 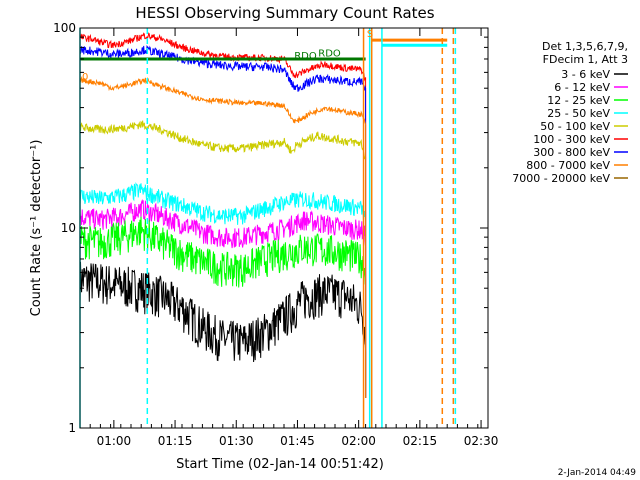 What do you see at coordinates (420, 441) in the screenshot?
I see `x-tick-label-5: 02:15` at bounding box center [420, 441].